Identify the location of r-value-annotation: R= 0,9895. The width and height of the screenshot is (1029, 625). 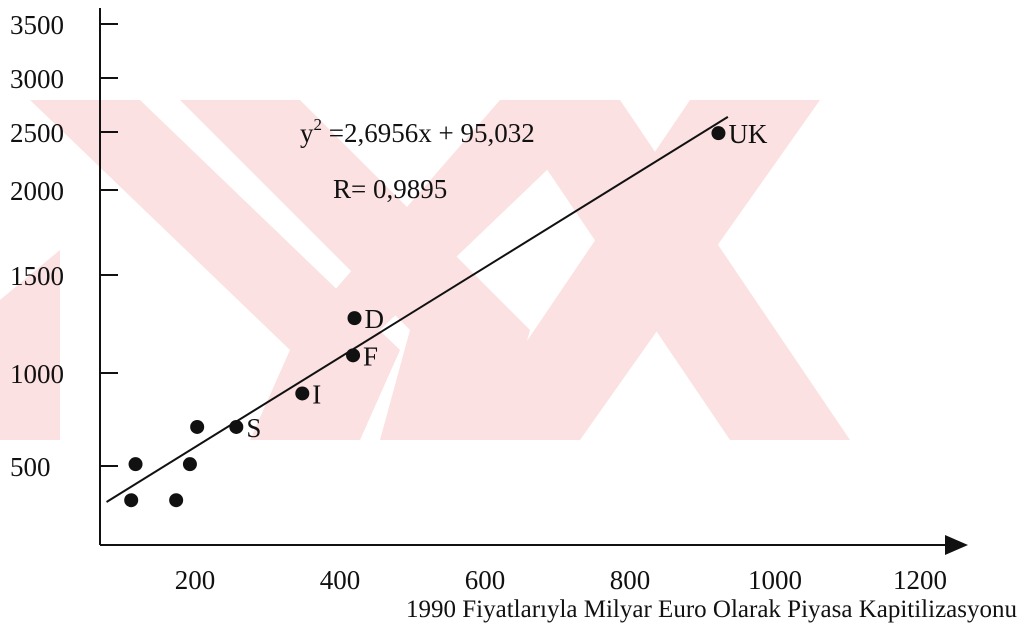
(390, 189).